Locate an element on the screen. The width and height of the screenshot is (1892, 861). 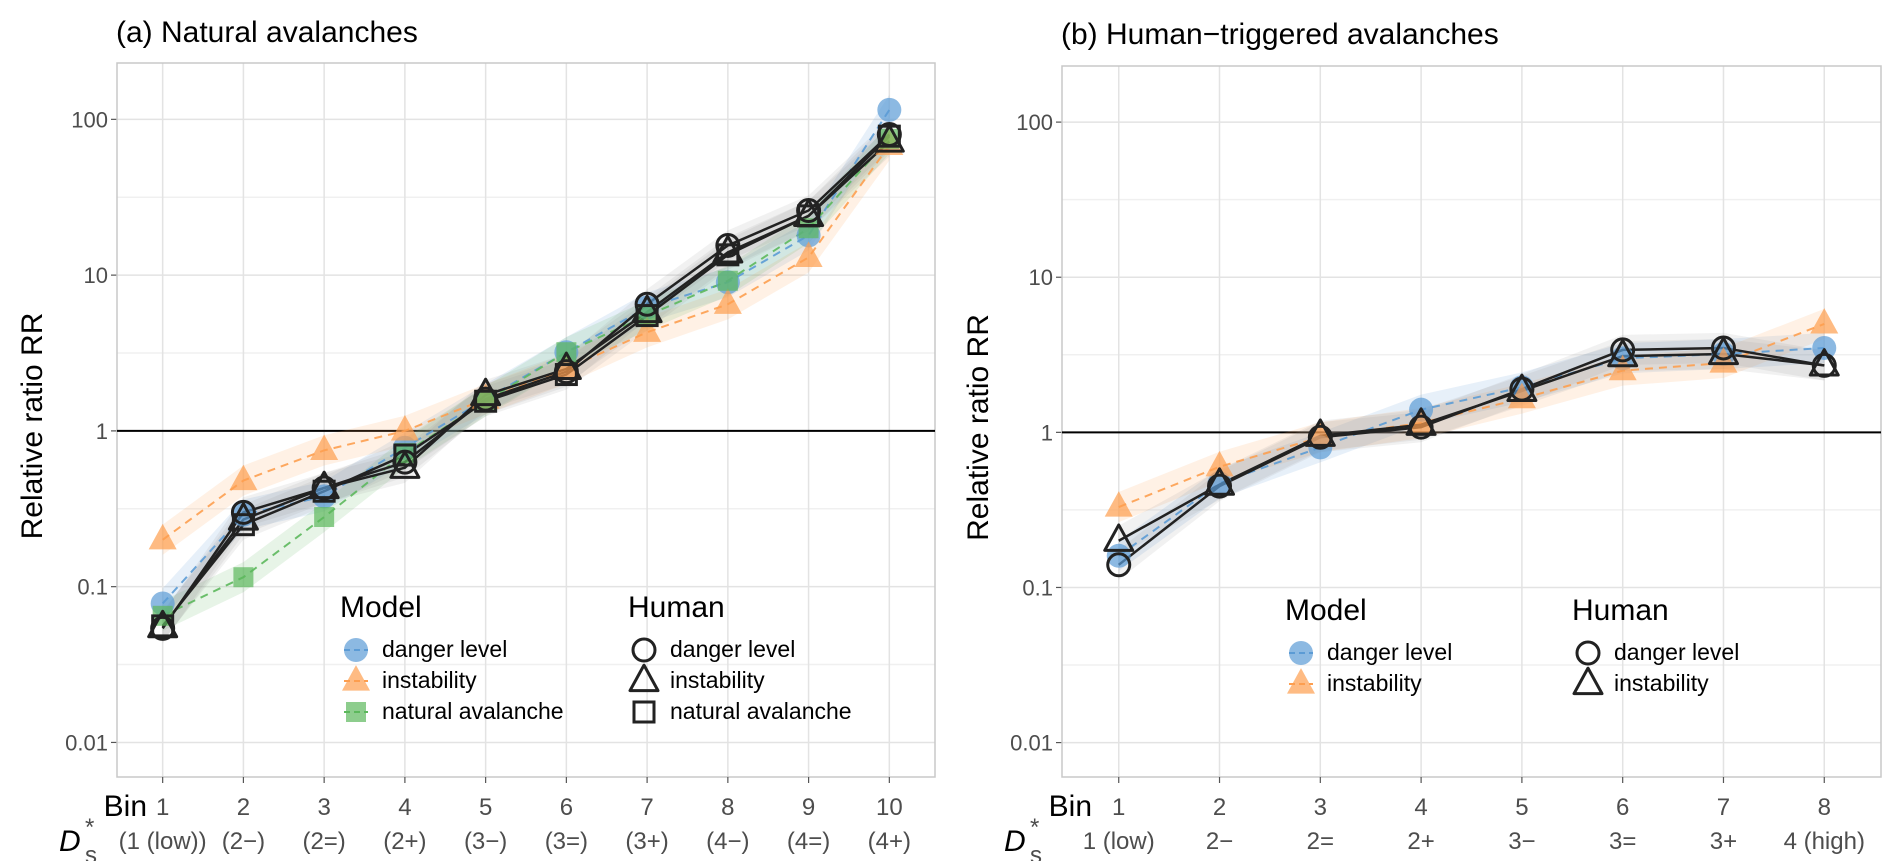
x-ds-label: (2−) is located at coordinates (243, 841).